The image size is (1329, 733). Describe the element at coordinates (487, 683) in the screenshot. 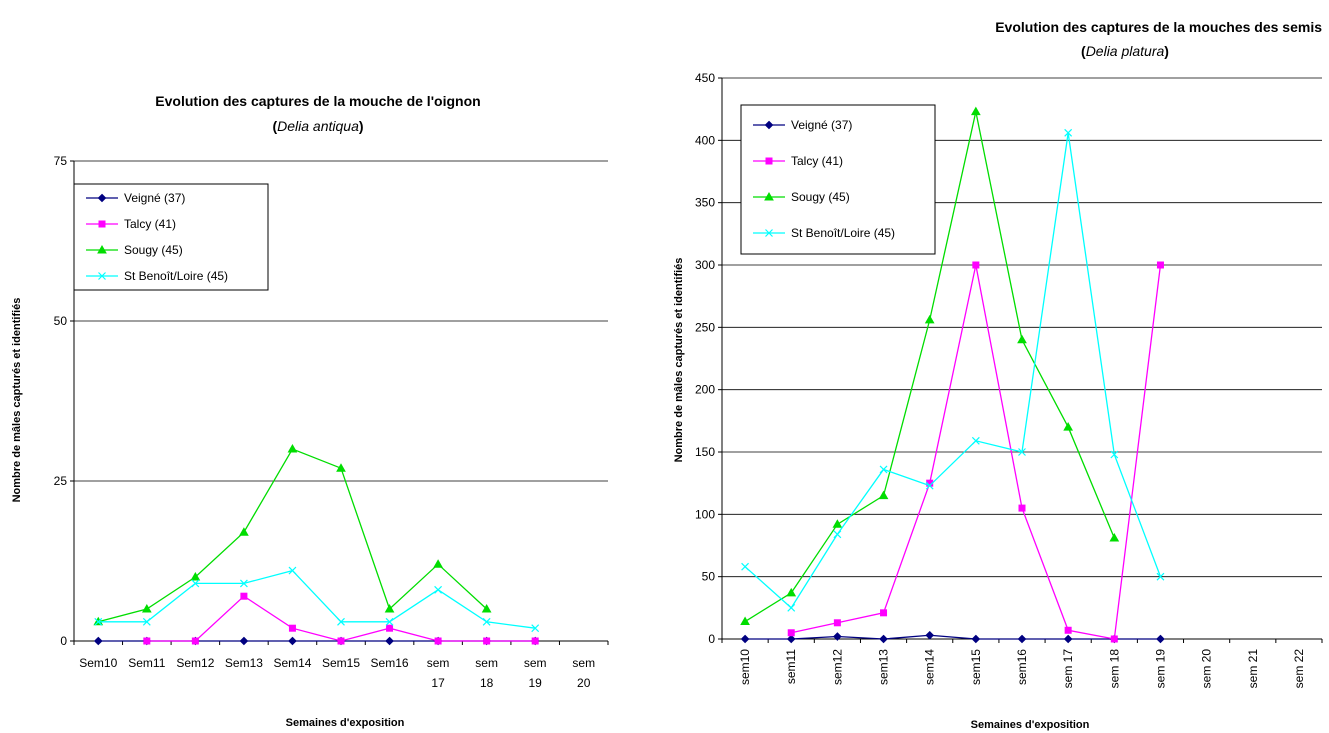

I see `x-tick-label-line: 18` at that location.